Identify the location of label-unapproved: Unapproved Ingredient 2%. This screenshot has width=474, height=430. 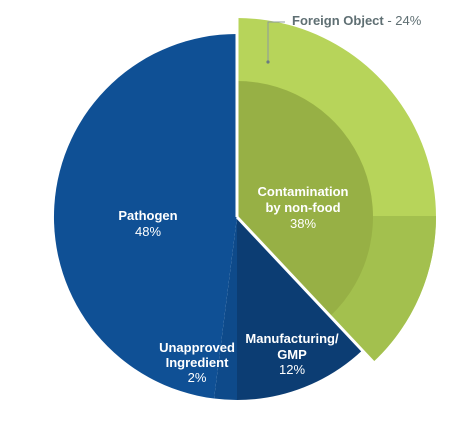
(197, 362).